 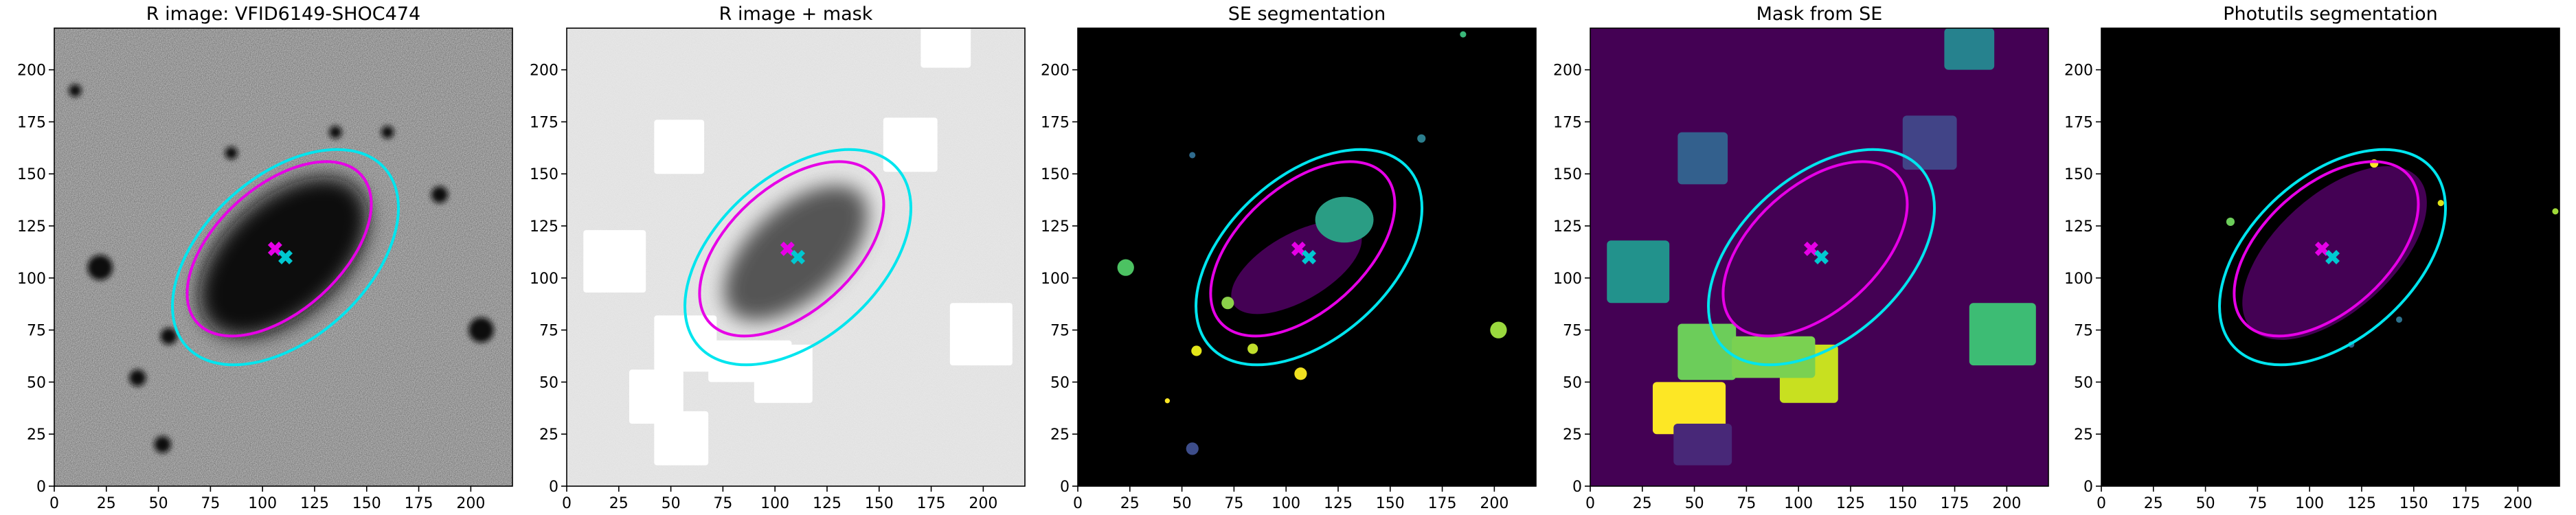 What do you see at coordinates (470, 503) in the screenshot?
I see `x-tick-label: 200` at bounding box center [470, 503].